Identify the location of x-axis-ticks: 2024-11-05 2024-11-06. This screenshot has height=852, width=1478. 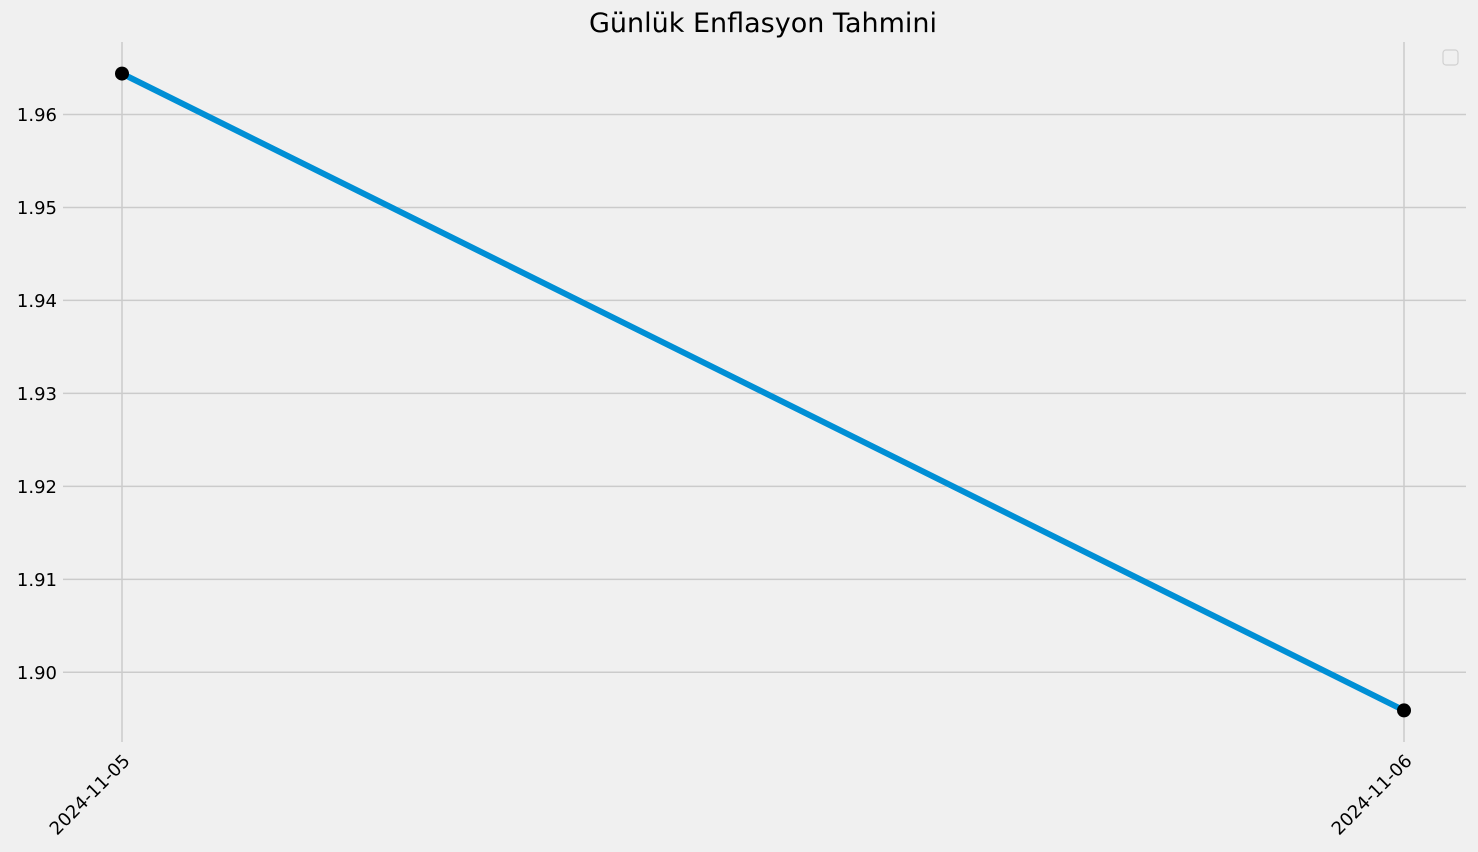
(731, 795).